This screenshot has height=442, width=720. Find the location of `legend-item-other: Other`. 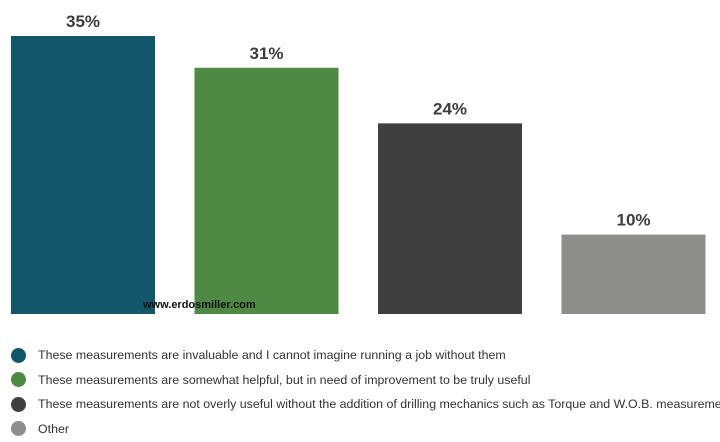

legend-item-other: Other is located at coordinates (363, 429).